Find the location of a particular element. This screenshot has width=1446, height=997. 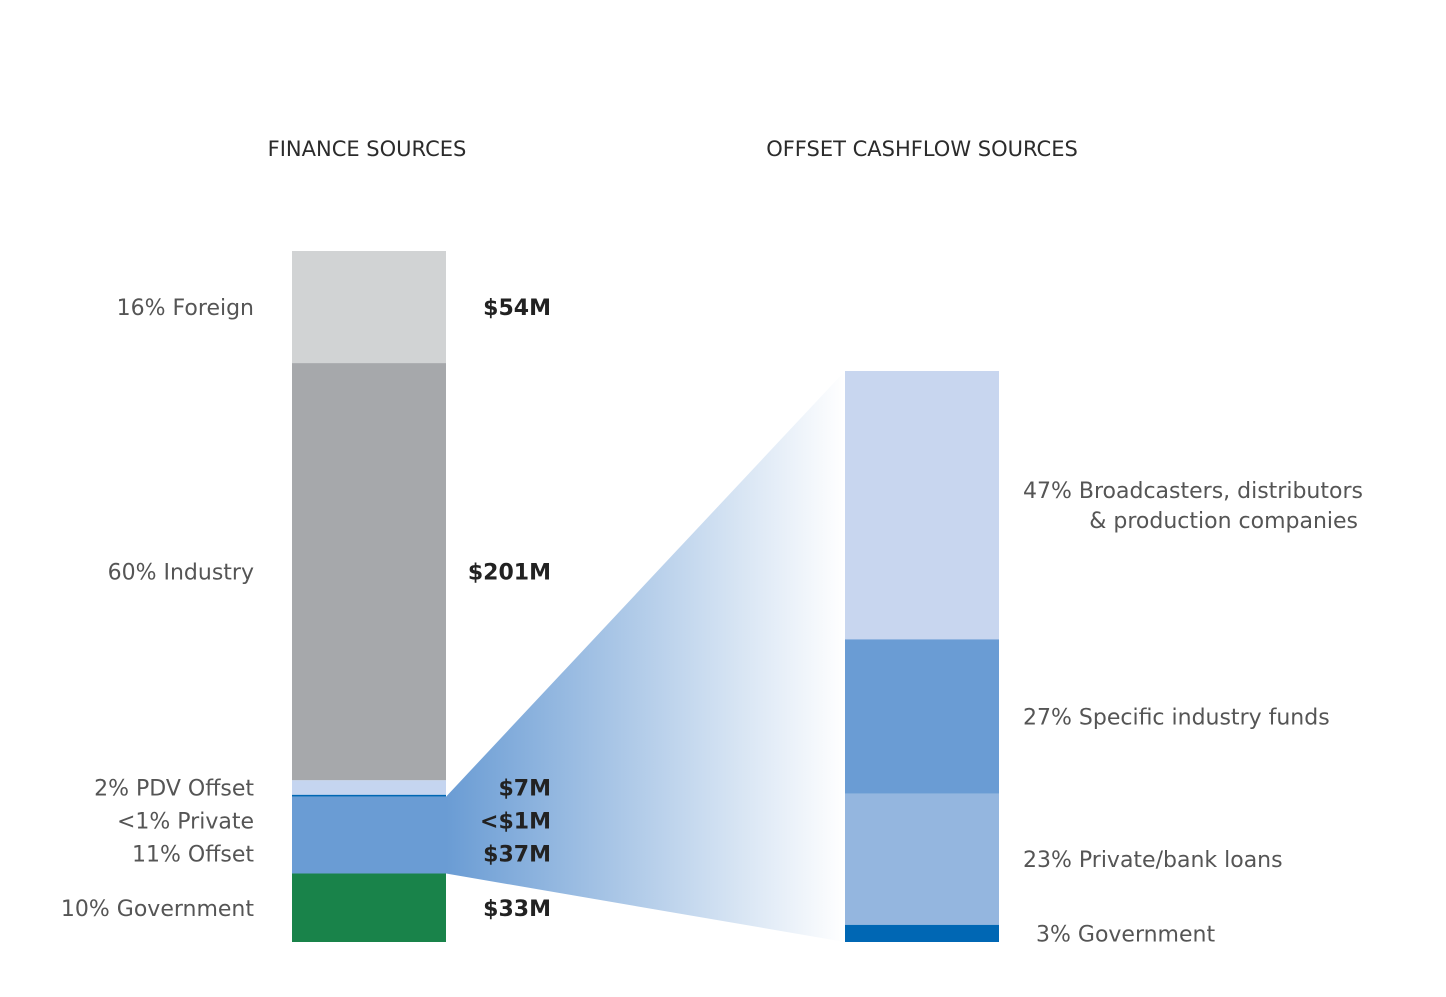

segment-value-10-government: $33M is located at coordinates (517, 909).